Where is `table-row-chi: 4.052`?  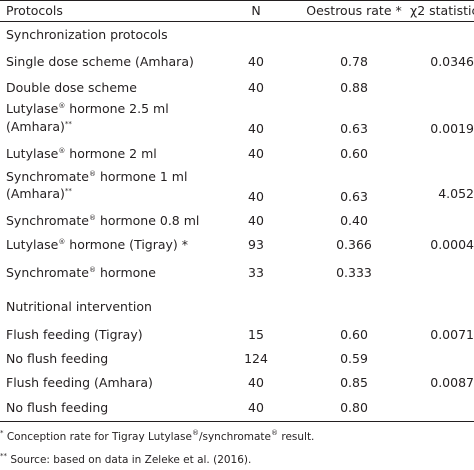 table-row-chi: 4.052 is located at coordinates (456, 194).